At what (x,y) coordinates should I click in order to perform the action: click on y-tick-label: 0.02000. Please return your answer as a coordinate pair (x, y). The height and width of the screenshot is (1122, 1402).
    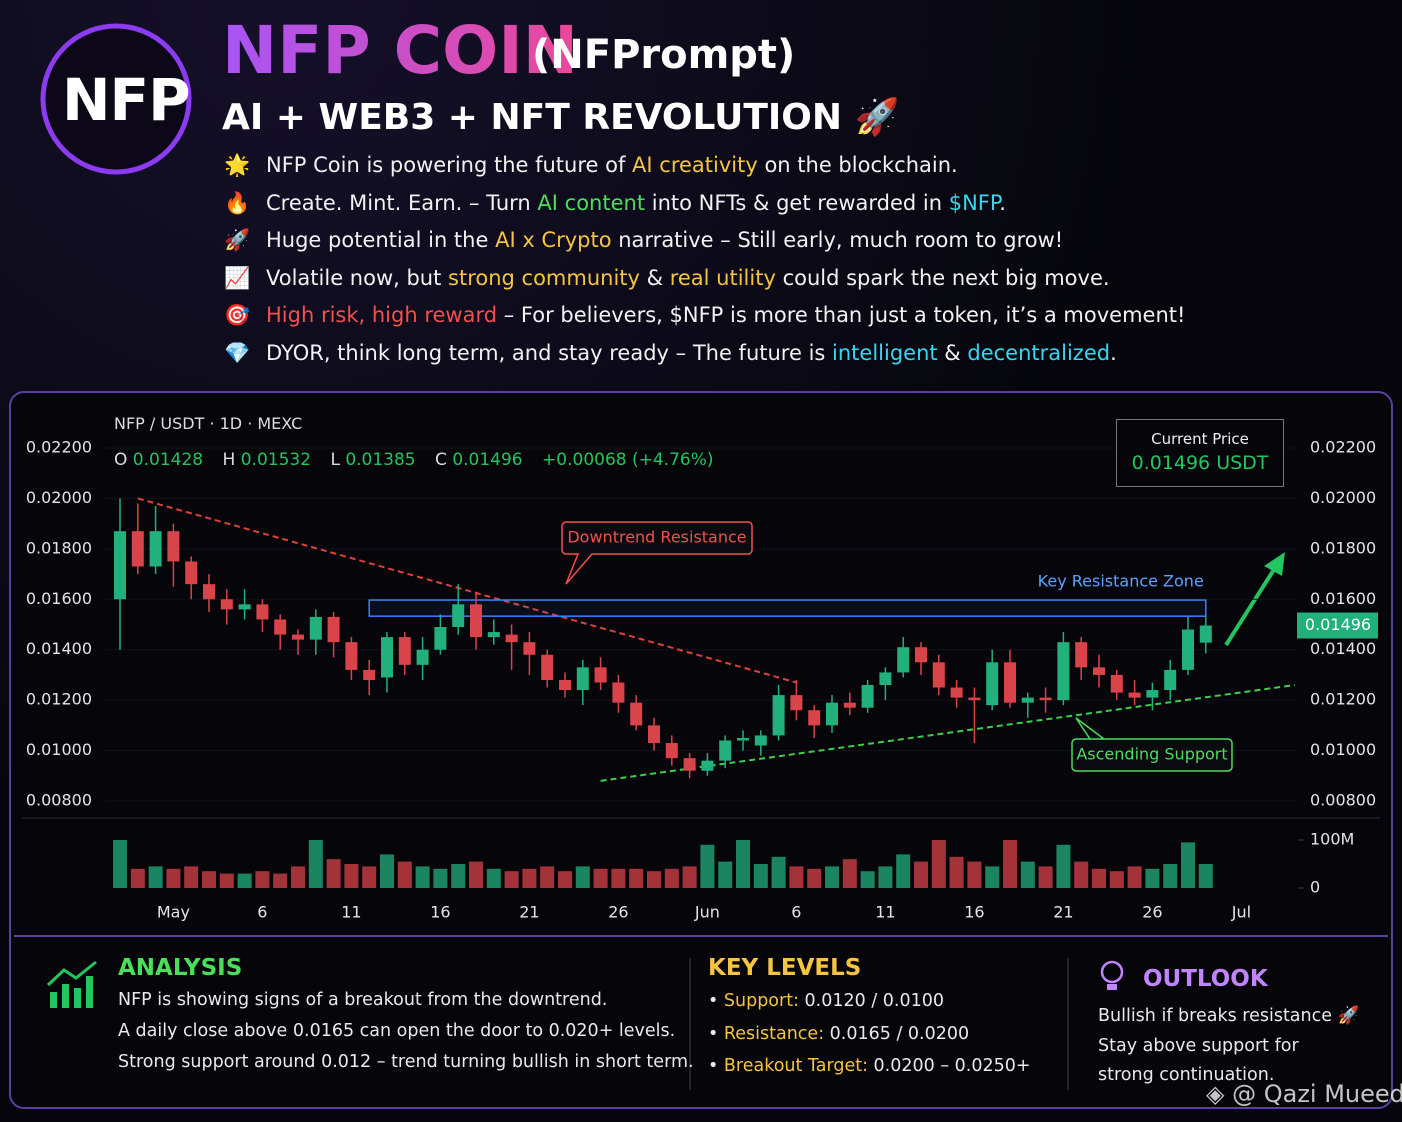
    Looking at the image, I should click on (1343, 497).